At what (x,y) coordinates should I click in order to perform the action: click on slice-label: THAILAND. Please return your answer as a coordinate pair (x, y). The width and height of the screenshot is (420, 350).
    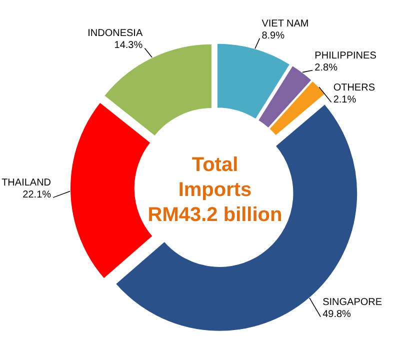
    Looking at the image, I should click on (27, 183).